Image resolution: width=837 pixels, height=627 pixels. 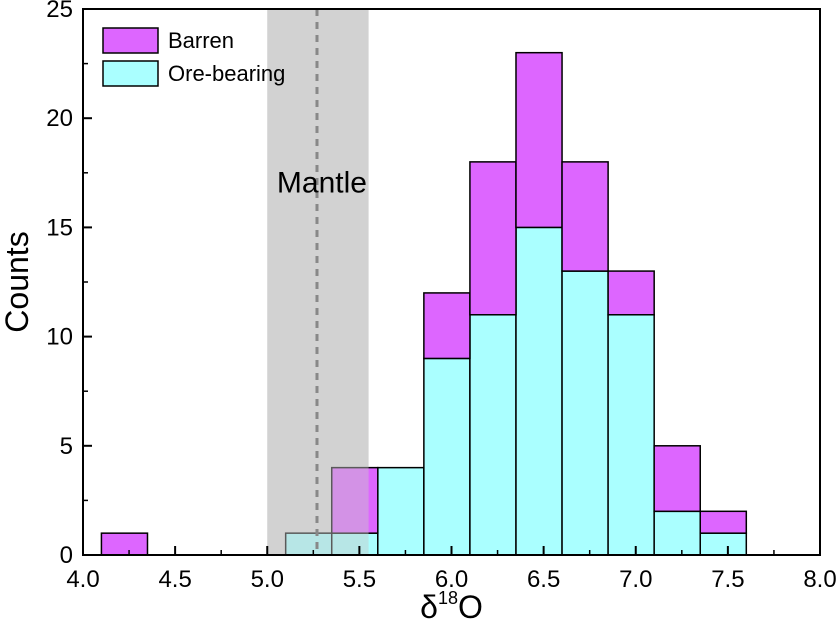 What do you see at coordinates (59, 227) in the screenshot?
I see `y-tick-label-3: 15` at bounding box center [59, 227].